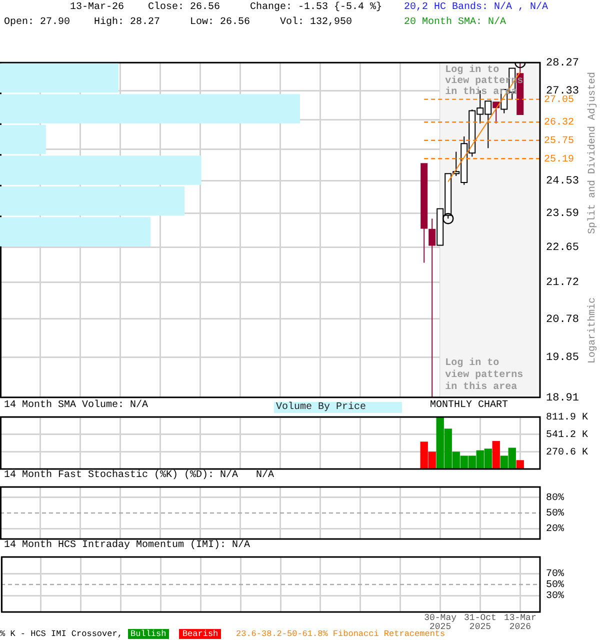  What do you see at coordinates (555, 574) in the screenshot?
I see `y-tick-label: 70%` at bounding box center [555, 574].